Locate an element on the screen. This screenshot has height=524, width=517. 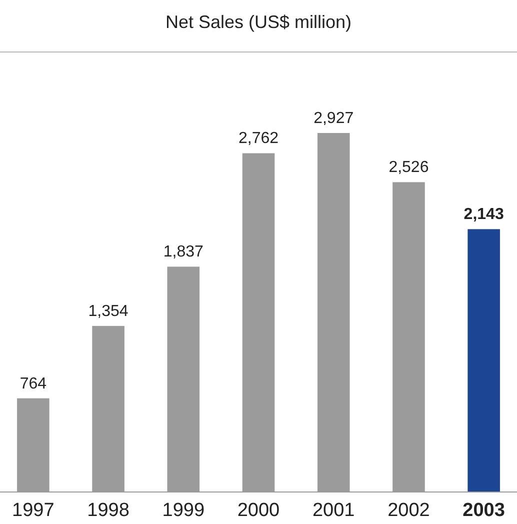
data-label: 2,927 is located at coordinates (334, 118).